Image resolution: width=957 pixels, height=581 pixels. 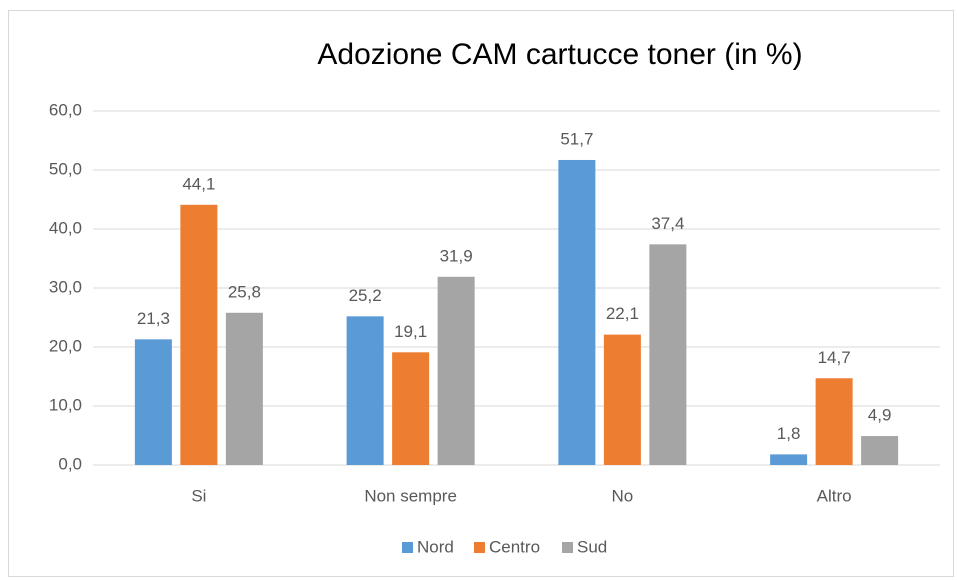 What do you see at coordinates (365, 295) in the screenshot?
I see `data-label: 25,2` at bounding box center [365, 295].